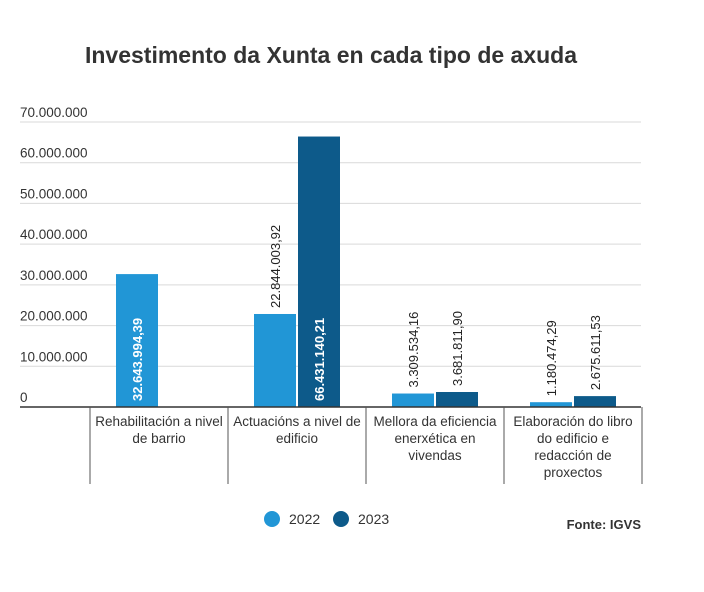 This screenshot has height=592, width=704. What do you see at coordinates (326, 519) in the screenshot?
I see `legend: 2022 2023` at bounding box center [326, 519].